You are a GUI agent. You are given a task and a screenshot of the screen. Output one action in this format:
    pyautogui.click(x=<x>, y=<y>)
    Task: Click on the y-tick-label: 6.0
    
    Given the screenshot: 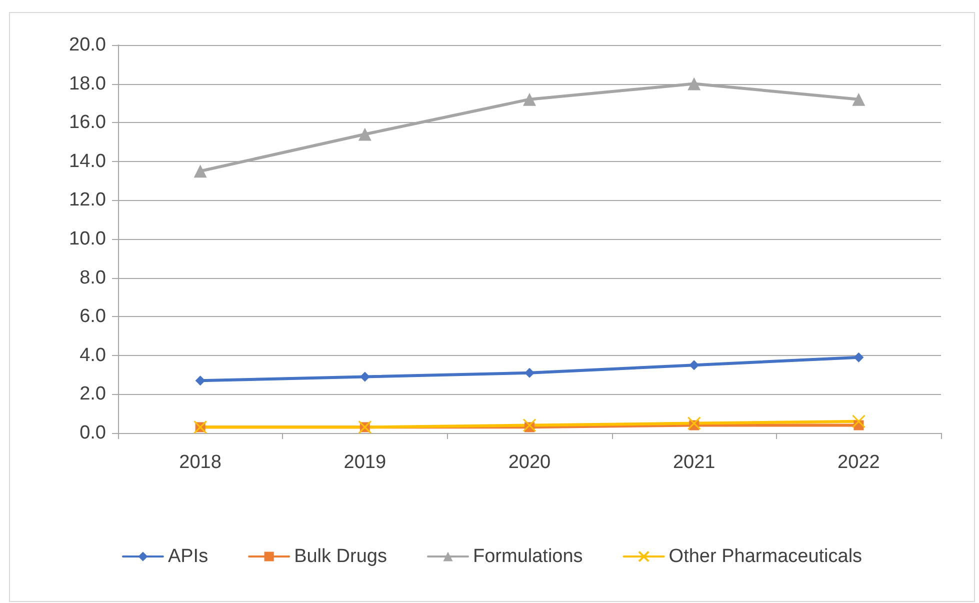 What is the action you would take?
    pyautogui.click(x=93, y=317)
    